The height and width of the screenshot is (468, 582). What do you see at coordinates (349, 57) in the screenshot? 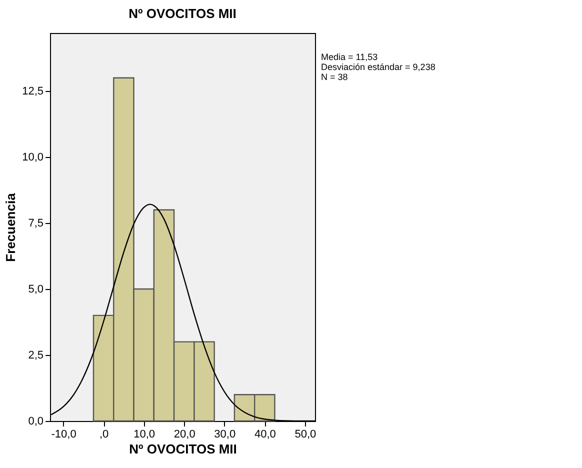
I see `text: Media = 11,53` at bounding box center [349, 57].